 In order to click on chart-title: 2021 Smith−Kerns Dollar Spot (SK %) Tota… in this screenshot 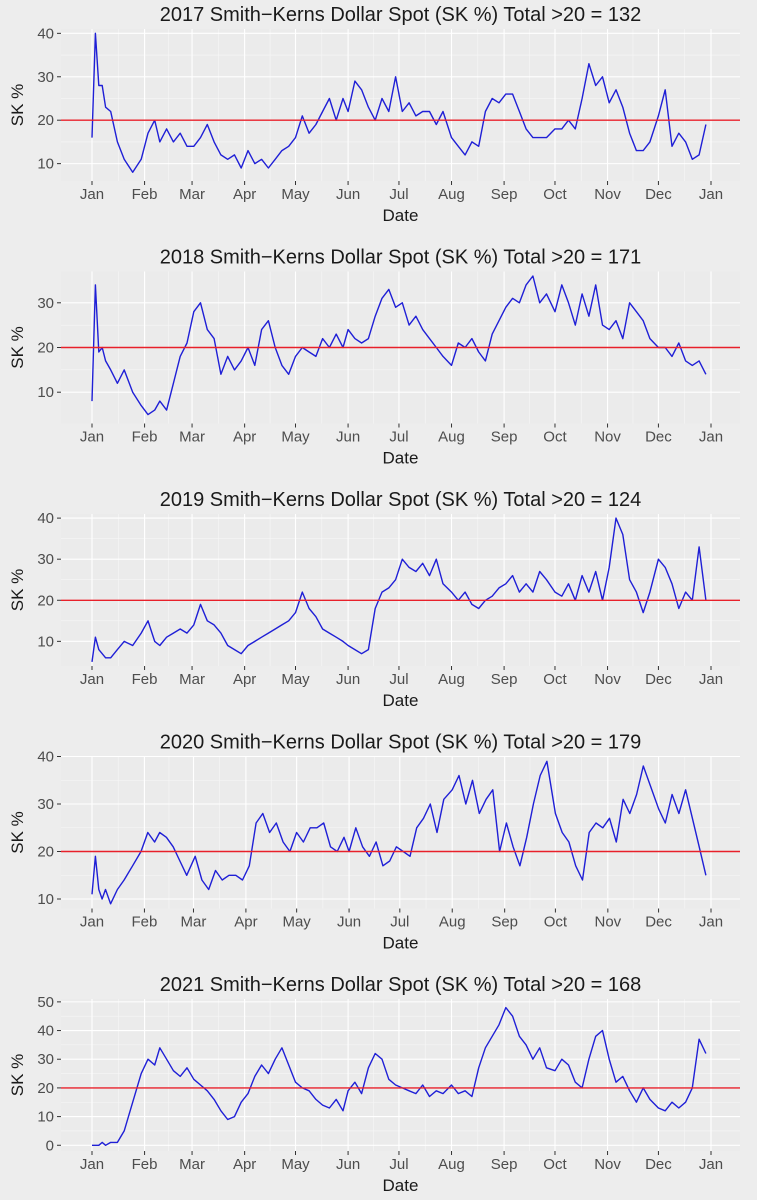, I will do `click(401, 985)`.